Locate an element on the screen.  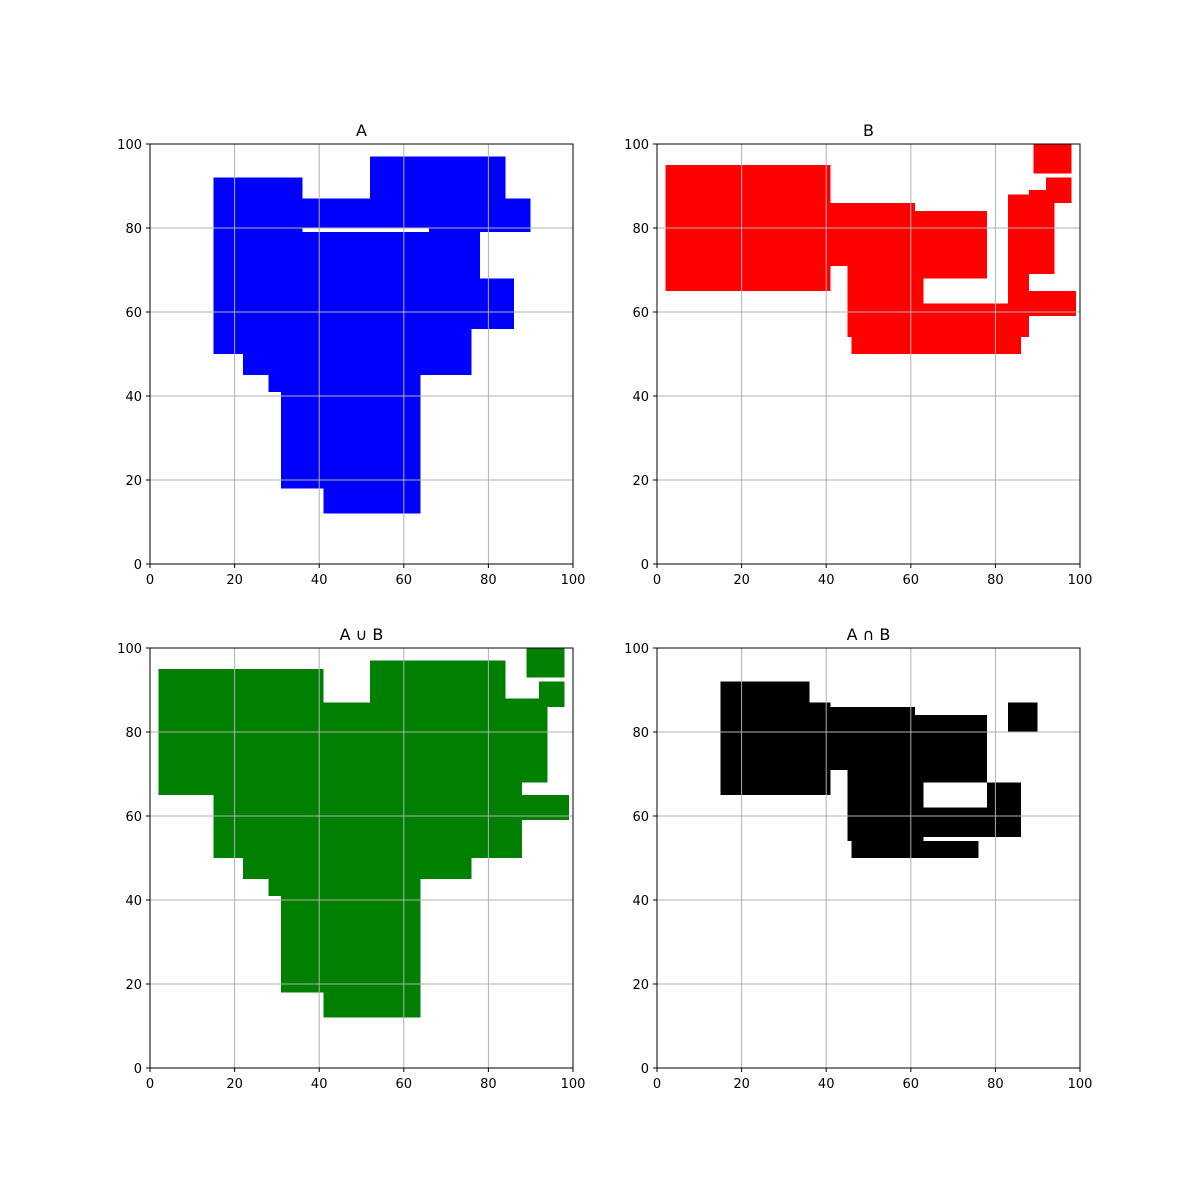
chart-title: B is located at coordinates (868, 130).